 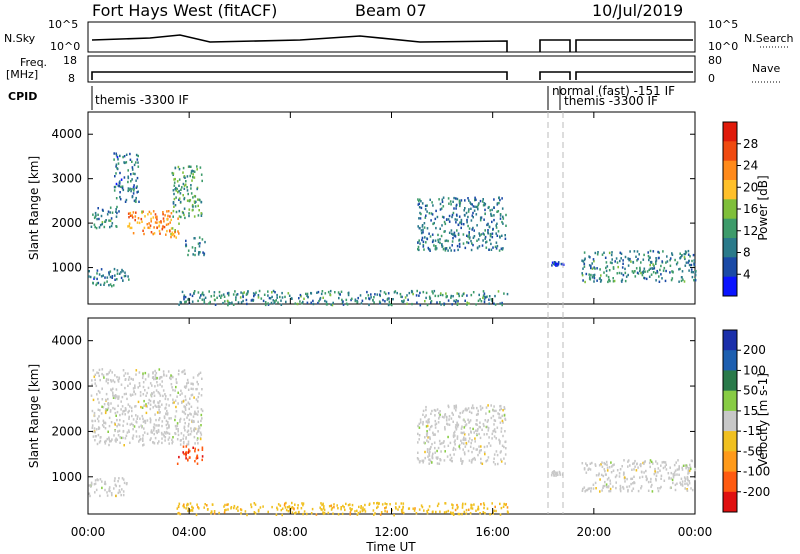 What do you see at coordinates (66, 268) in the screenshot?
I see `y-tick-label: 1000` at bounding box center [66, 268].